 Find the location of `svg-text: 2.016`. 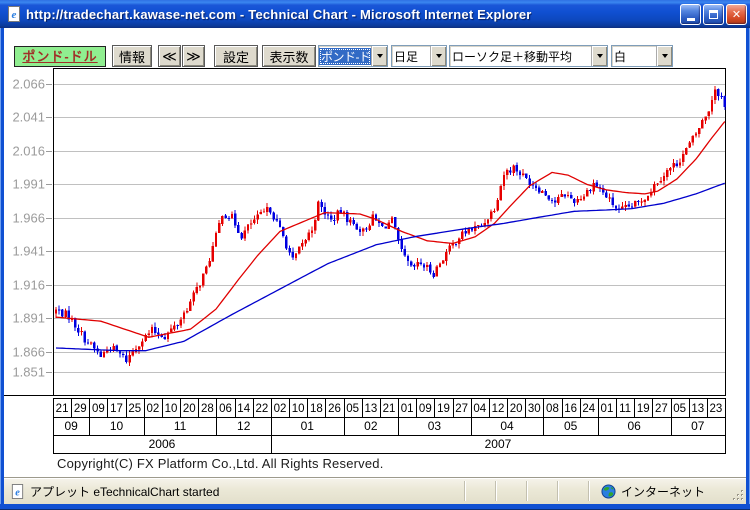

svg-text: 2.016 is located at coordinates (28, 151).